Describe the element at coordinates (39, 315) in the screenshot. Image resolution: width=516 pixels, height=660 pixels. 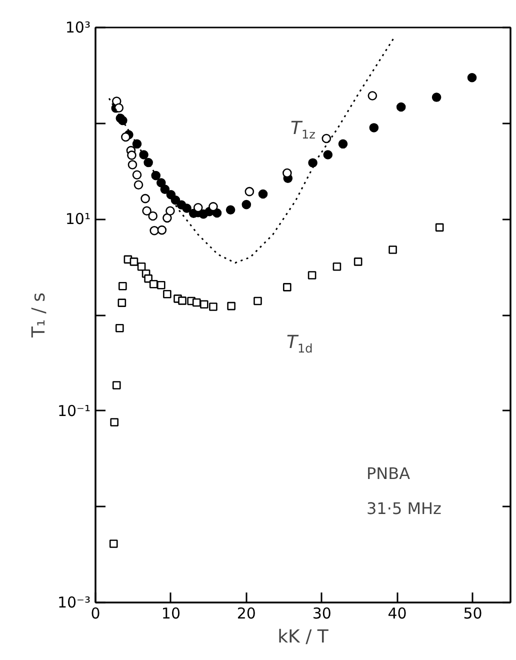
I see `y-axis-title: T₁ / s` at that location.